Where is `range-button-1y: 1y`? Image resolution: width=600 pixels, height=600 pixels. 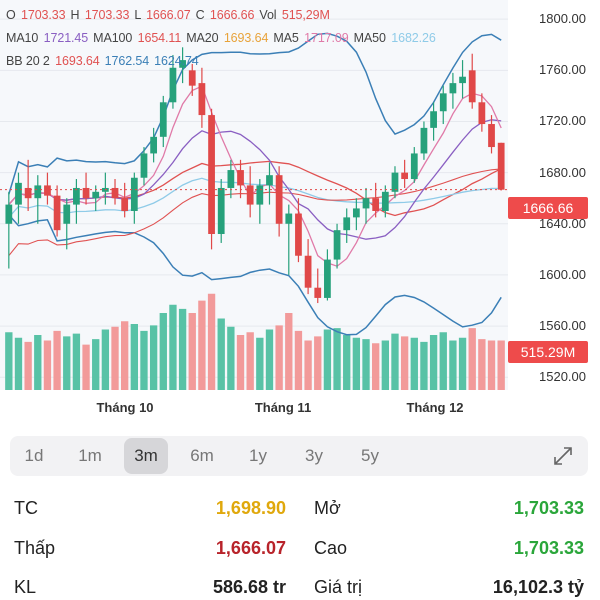
range-button-1y: 1y is located at coordinates (258, 455).